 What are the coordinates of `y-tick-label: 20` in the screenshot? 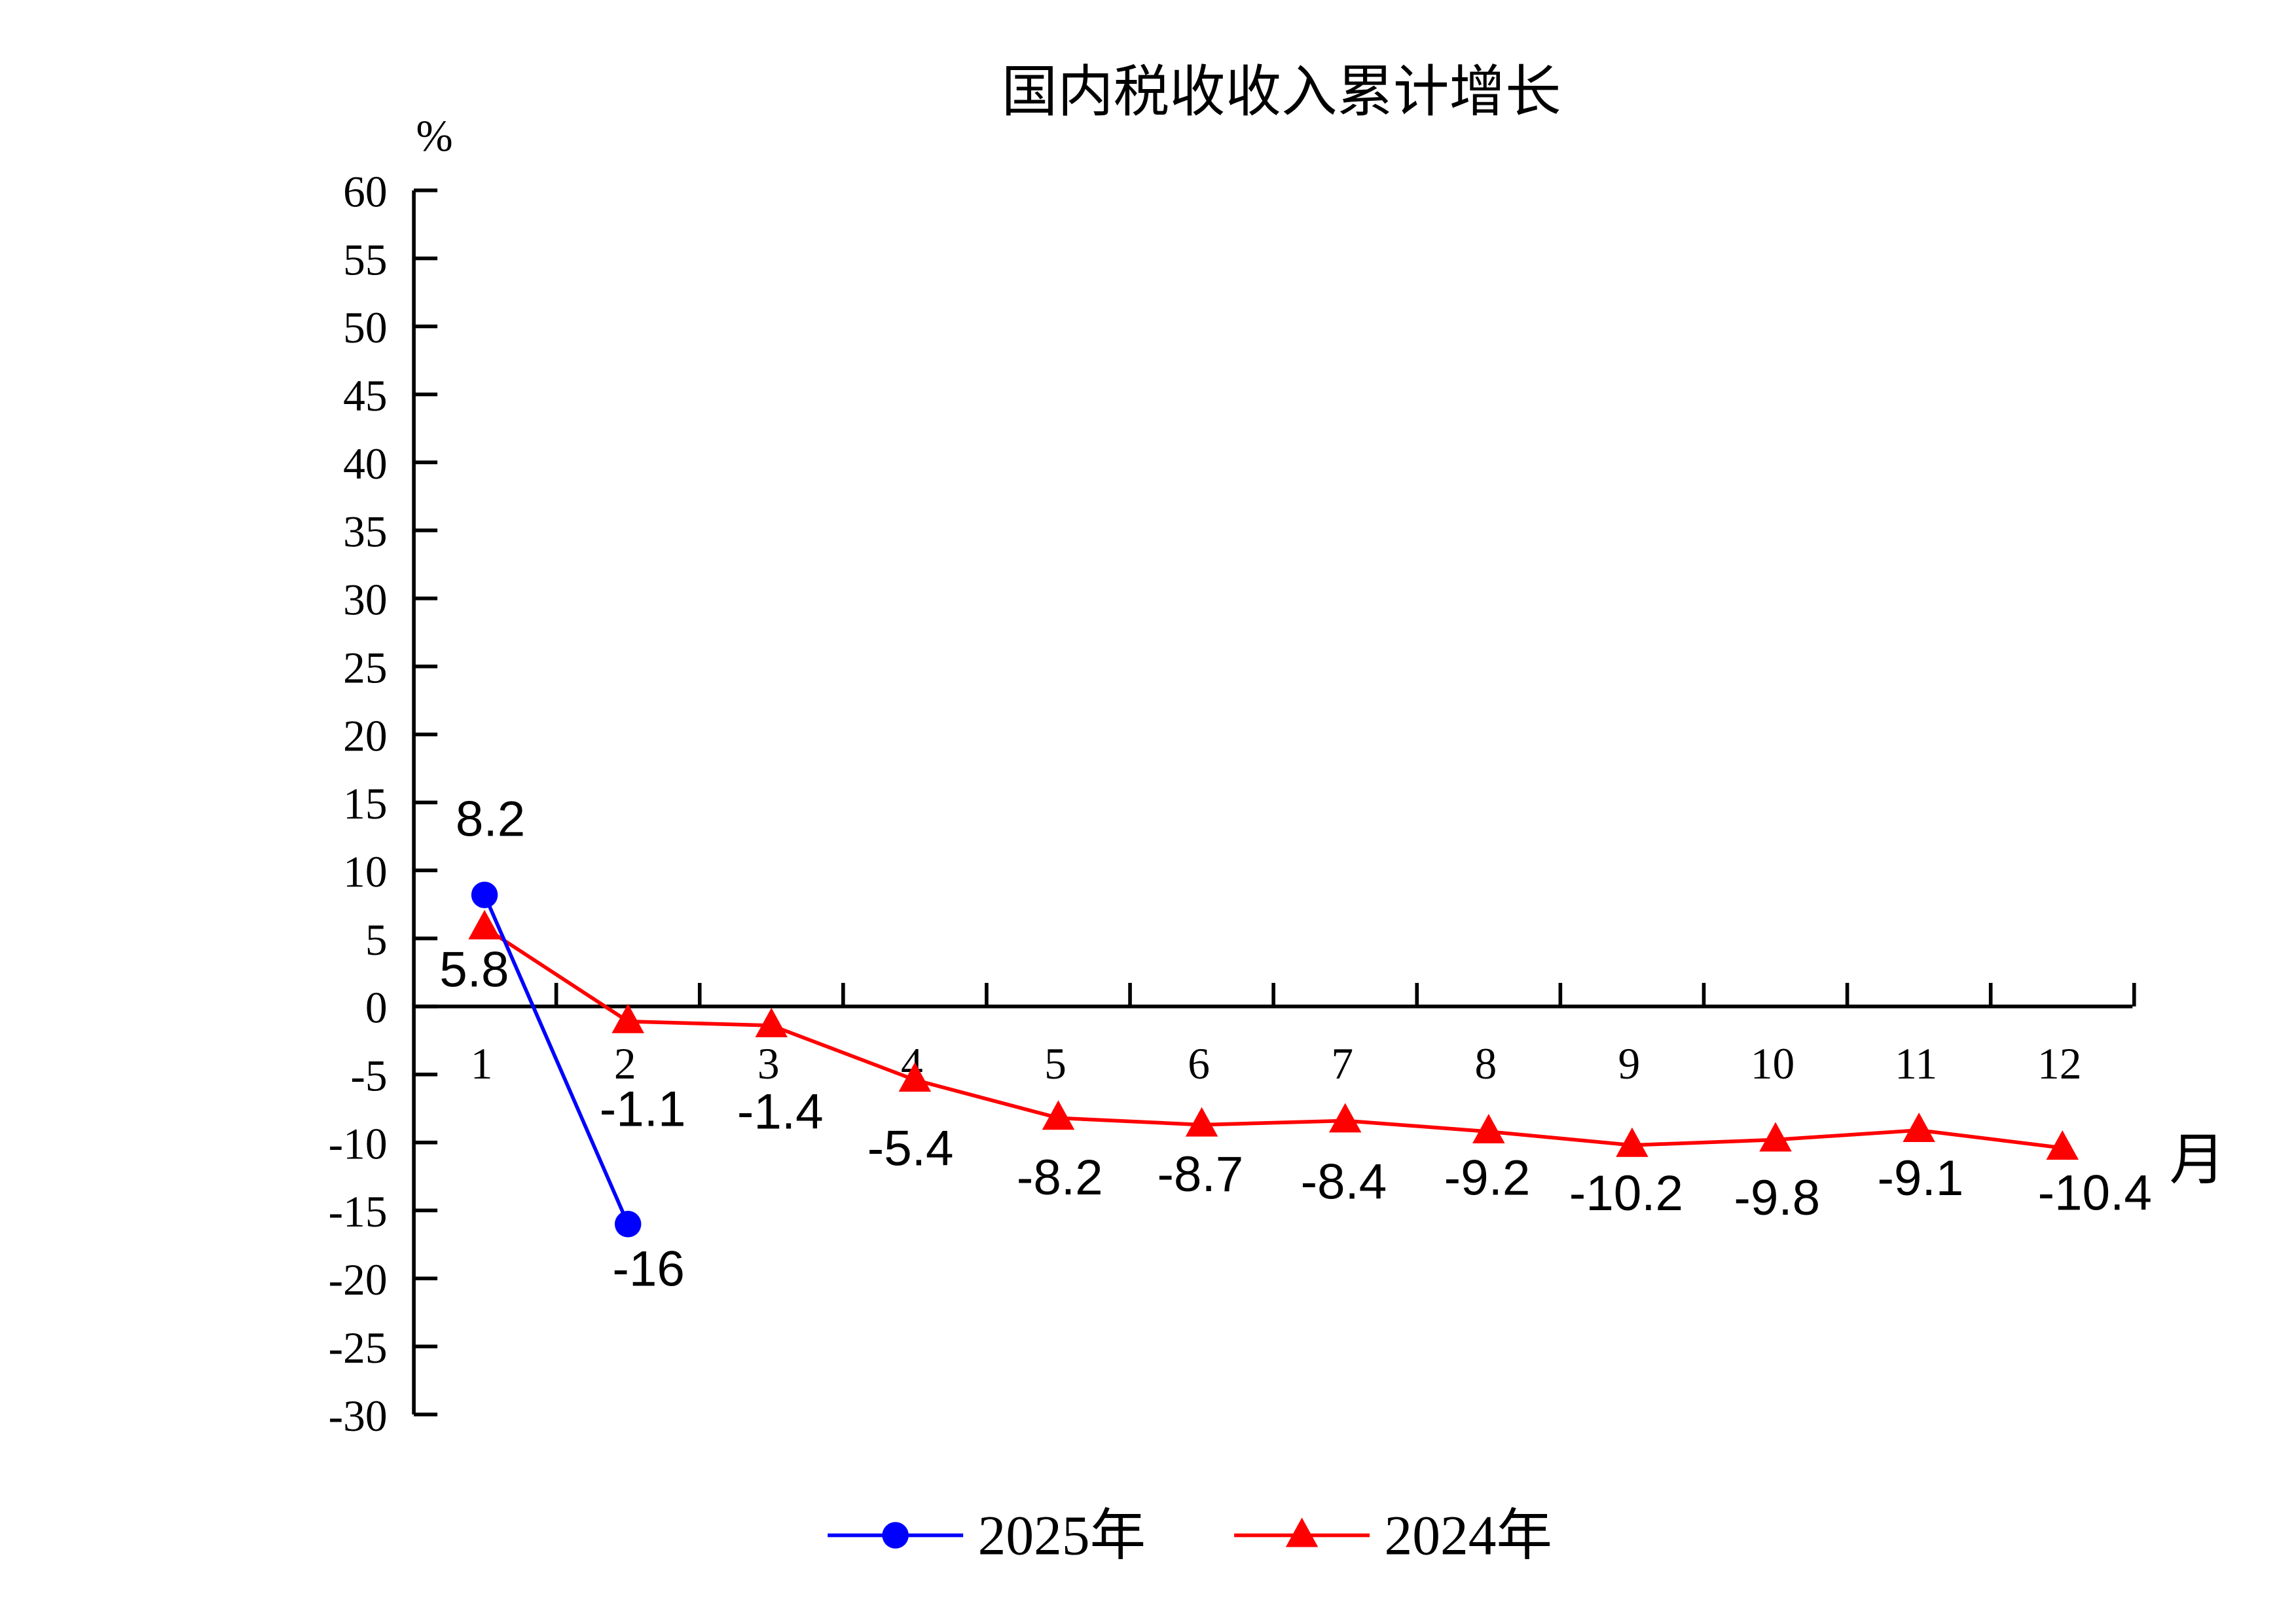 It's located at (365, 735).